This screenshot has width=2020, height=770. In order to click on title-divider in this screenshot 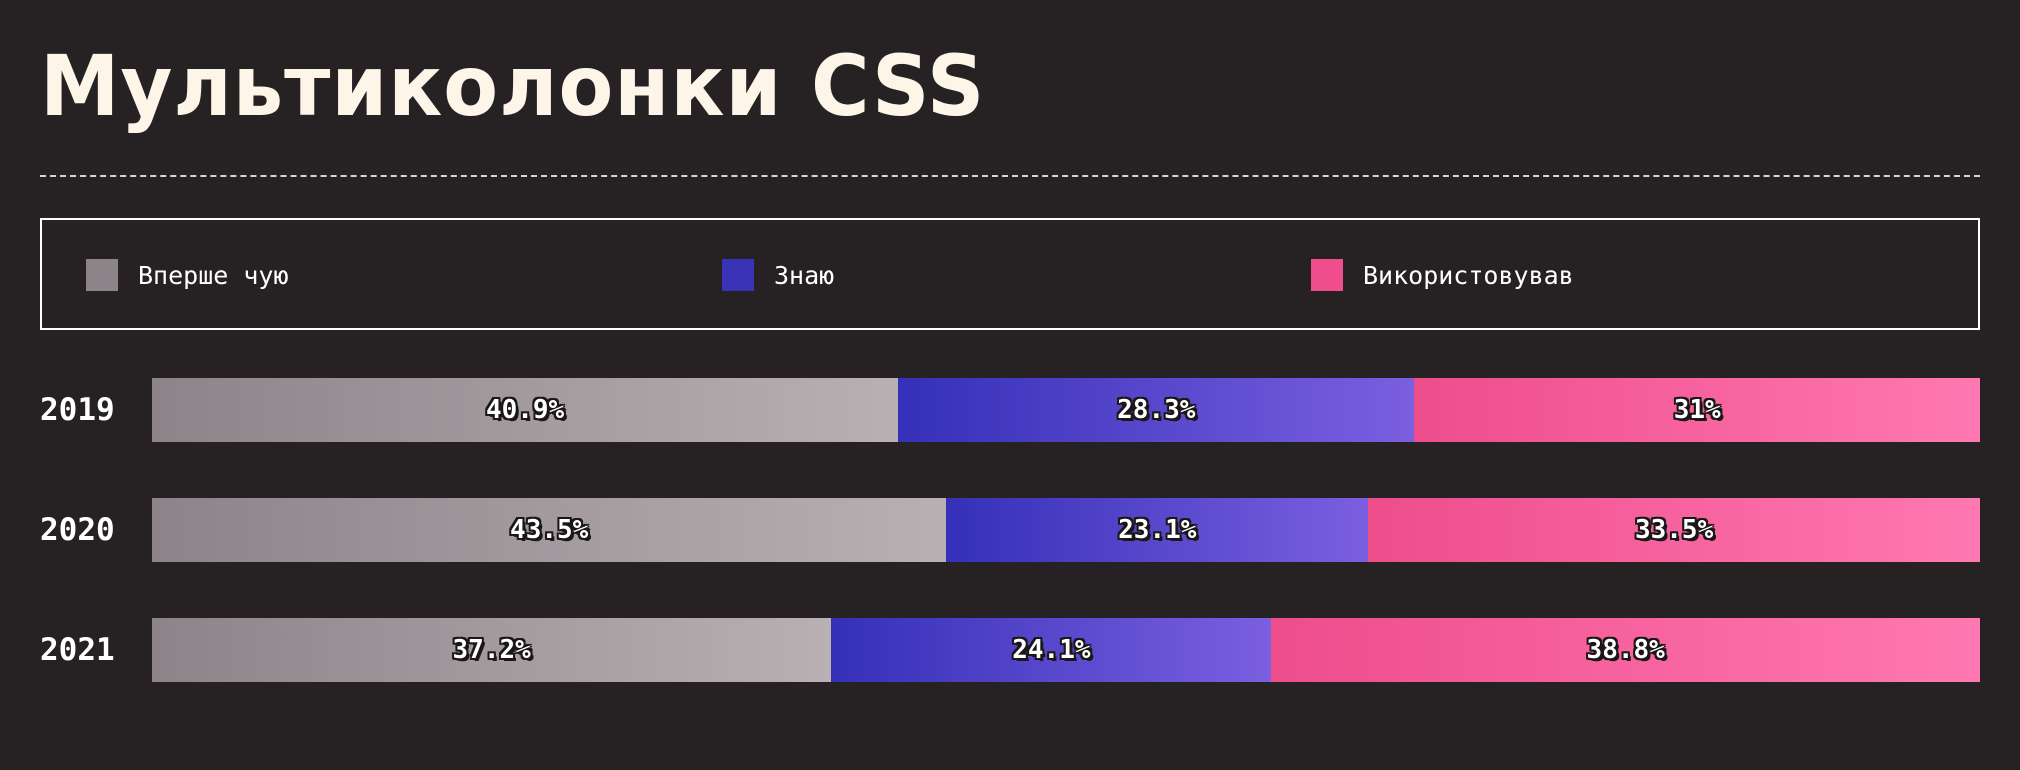, I will do `click(1010, 176)`.